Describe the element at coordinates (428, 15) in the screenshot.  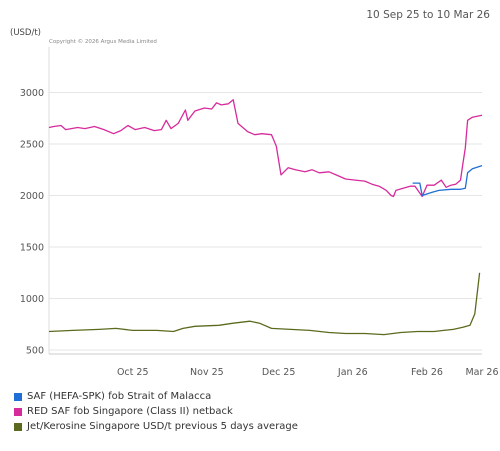
I see `date-range: 10 Sep 25 to 10 Mar 26` at that location.